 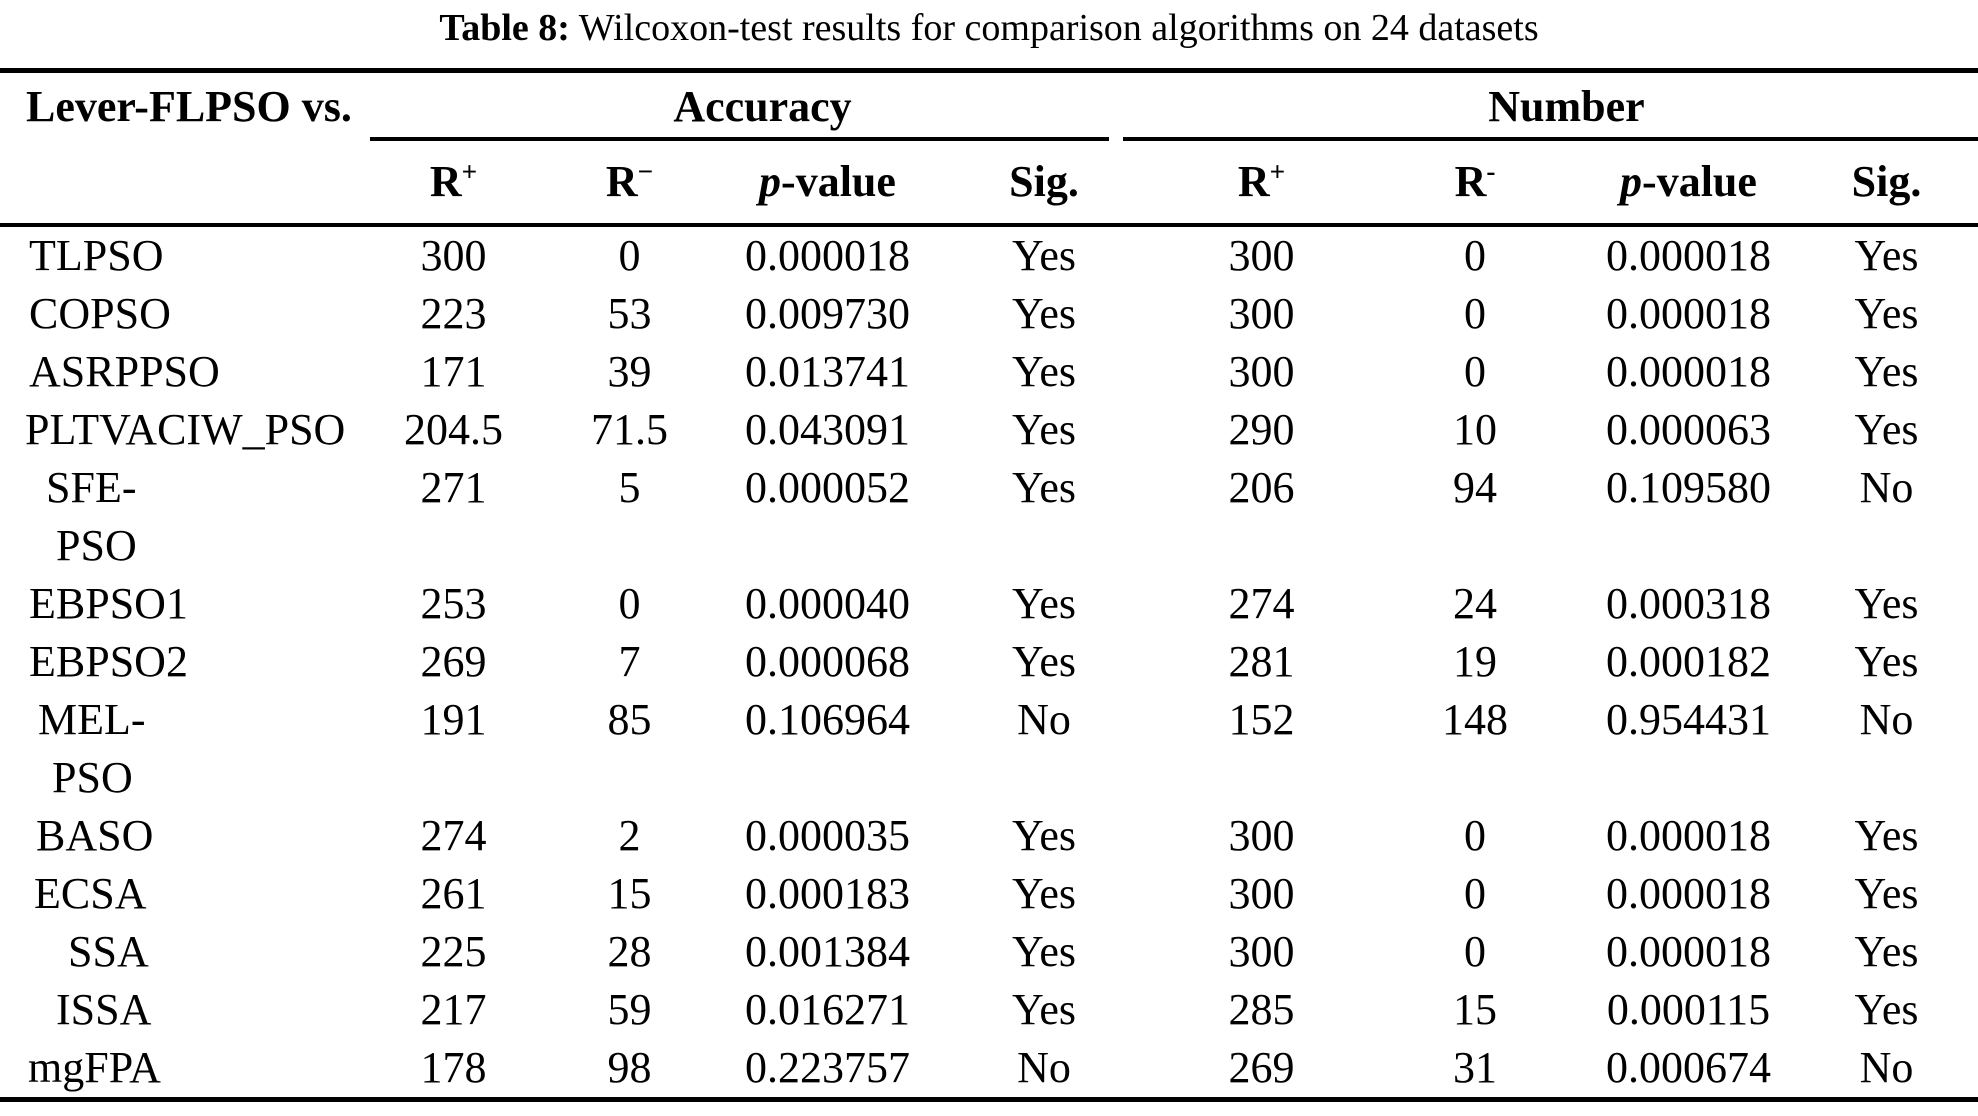 I want to click on cell-num-p-value: 0.000182, so click(x=1688, y=661).